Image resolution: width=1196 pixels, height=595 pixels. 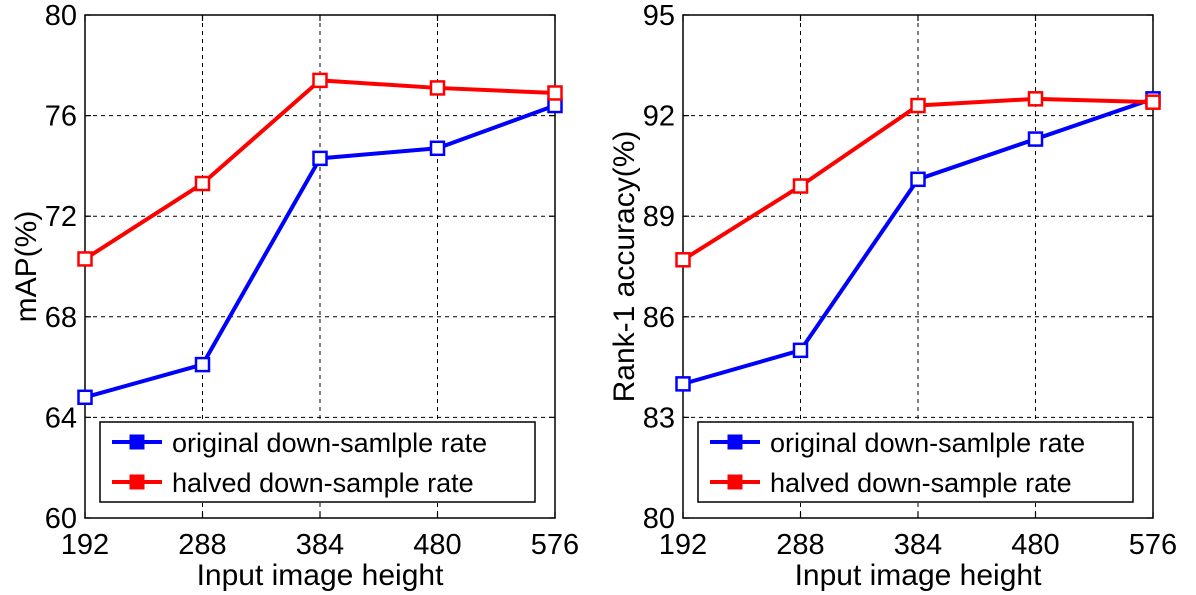 I want to click on y-tick-label: 76, so click(x=61, y=117).